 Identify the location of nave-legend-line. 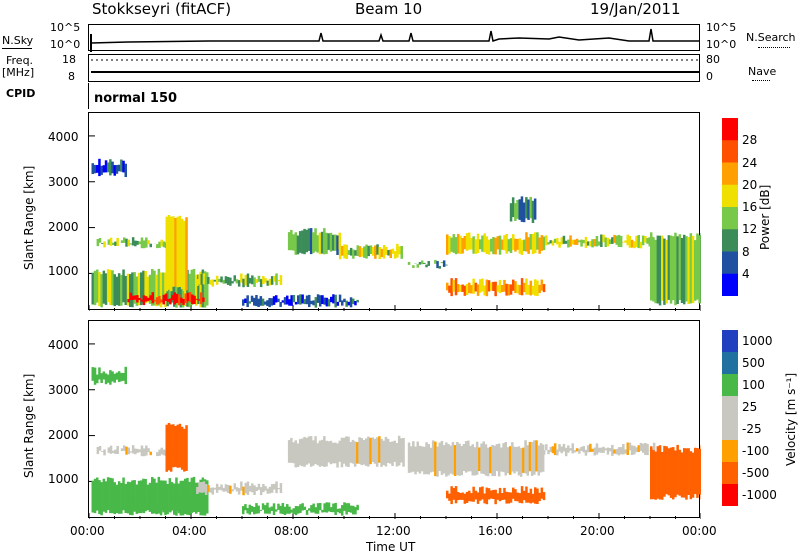
(761, 80).